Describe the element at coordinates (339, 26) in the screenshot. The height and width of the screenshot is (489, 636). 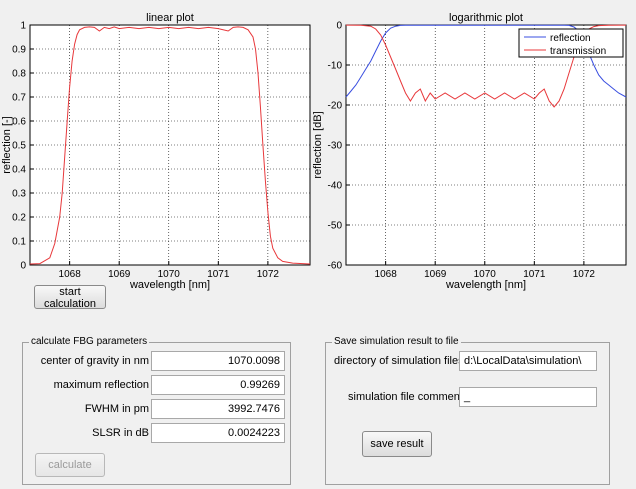
I see `log-plot-ytick-label: 0` at that location.